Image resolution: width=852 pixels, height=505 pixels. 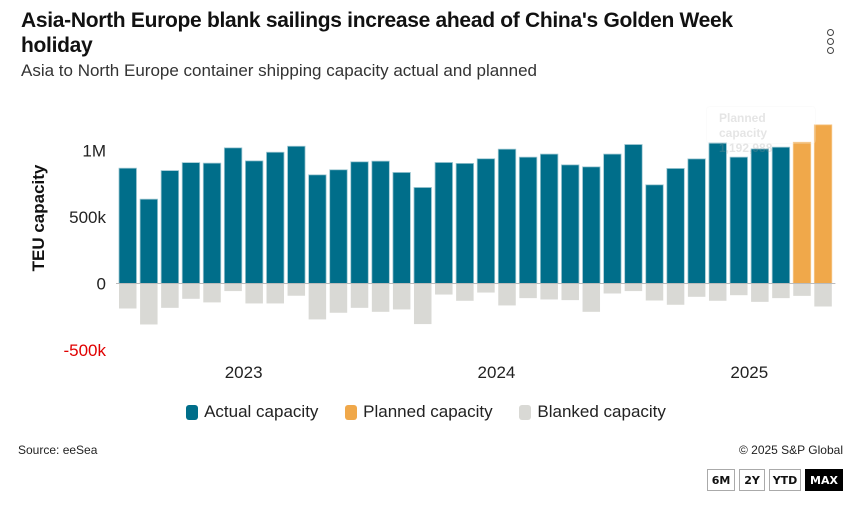 What do you see at coordinates (351, 412) in the screenshot?
I see `legend-swatch-planned` at bounding box center [351, 412].